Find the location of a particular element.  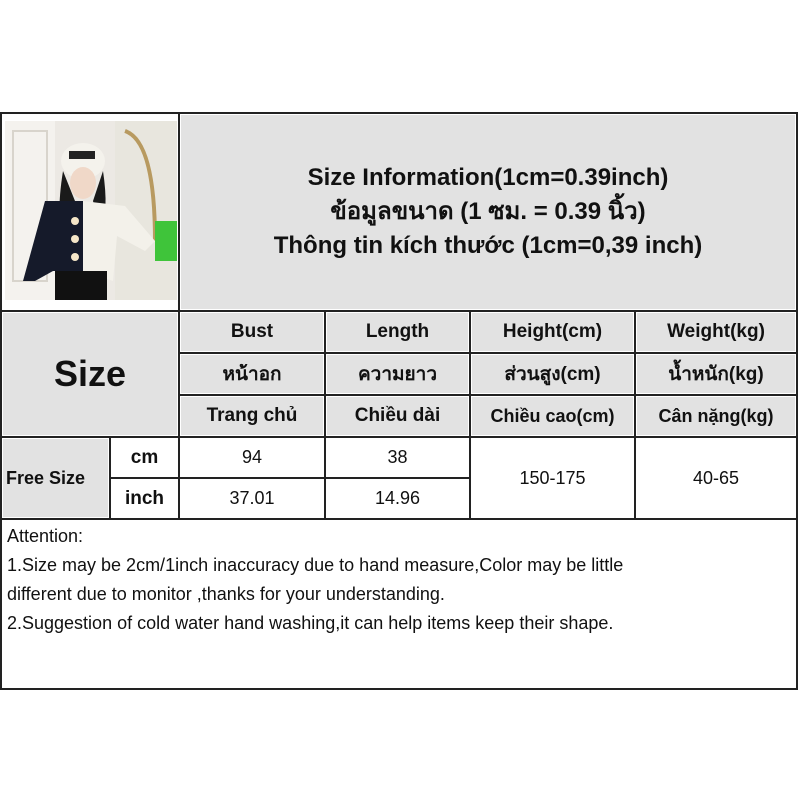

header-bust-th: หน้าอก is located at coordinates (252, 374).